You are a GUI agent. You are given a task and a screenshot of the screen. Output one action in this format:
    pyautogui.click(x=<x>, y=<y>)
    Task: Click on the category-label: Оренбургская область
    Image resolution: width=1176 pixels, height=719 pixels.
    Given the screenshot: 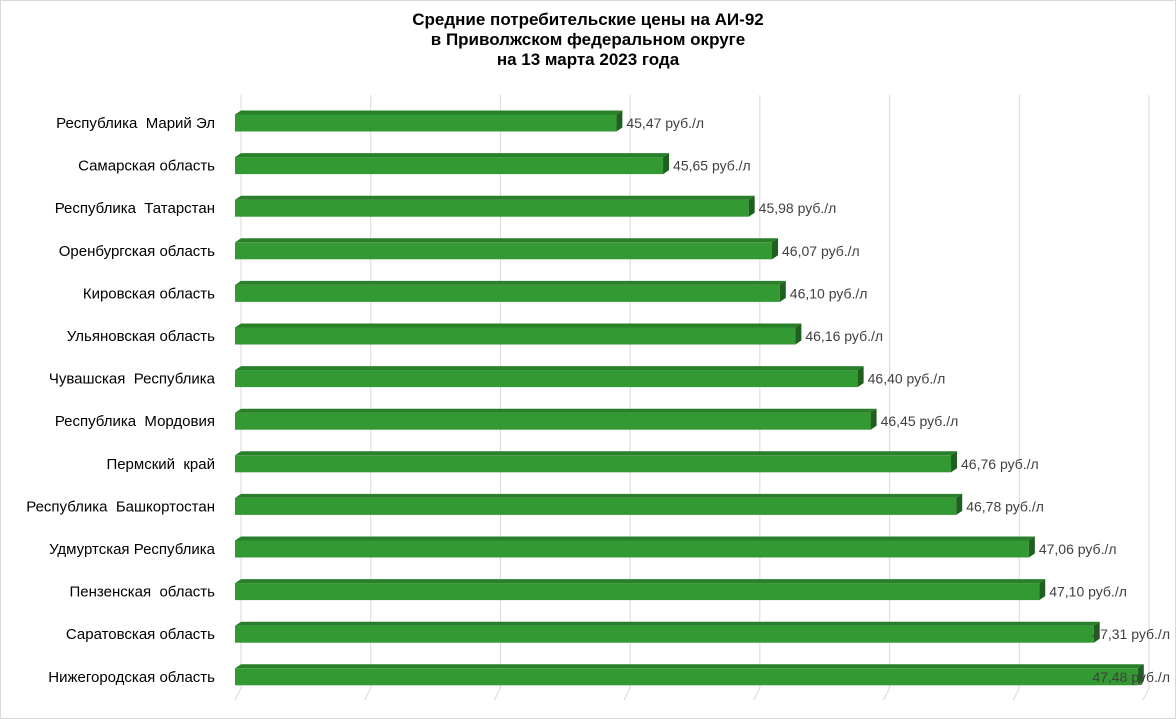 What is the action you would take?
    pyautogui.click(x=137, y=251)
    